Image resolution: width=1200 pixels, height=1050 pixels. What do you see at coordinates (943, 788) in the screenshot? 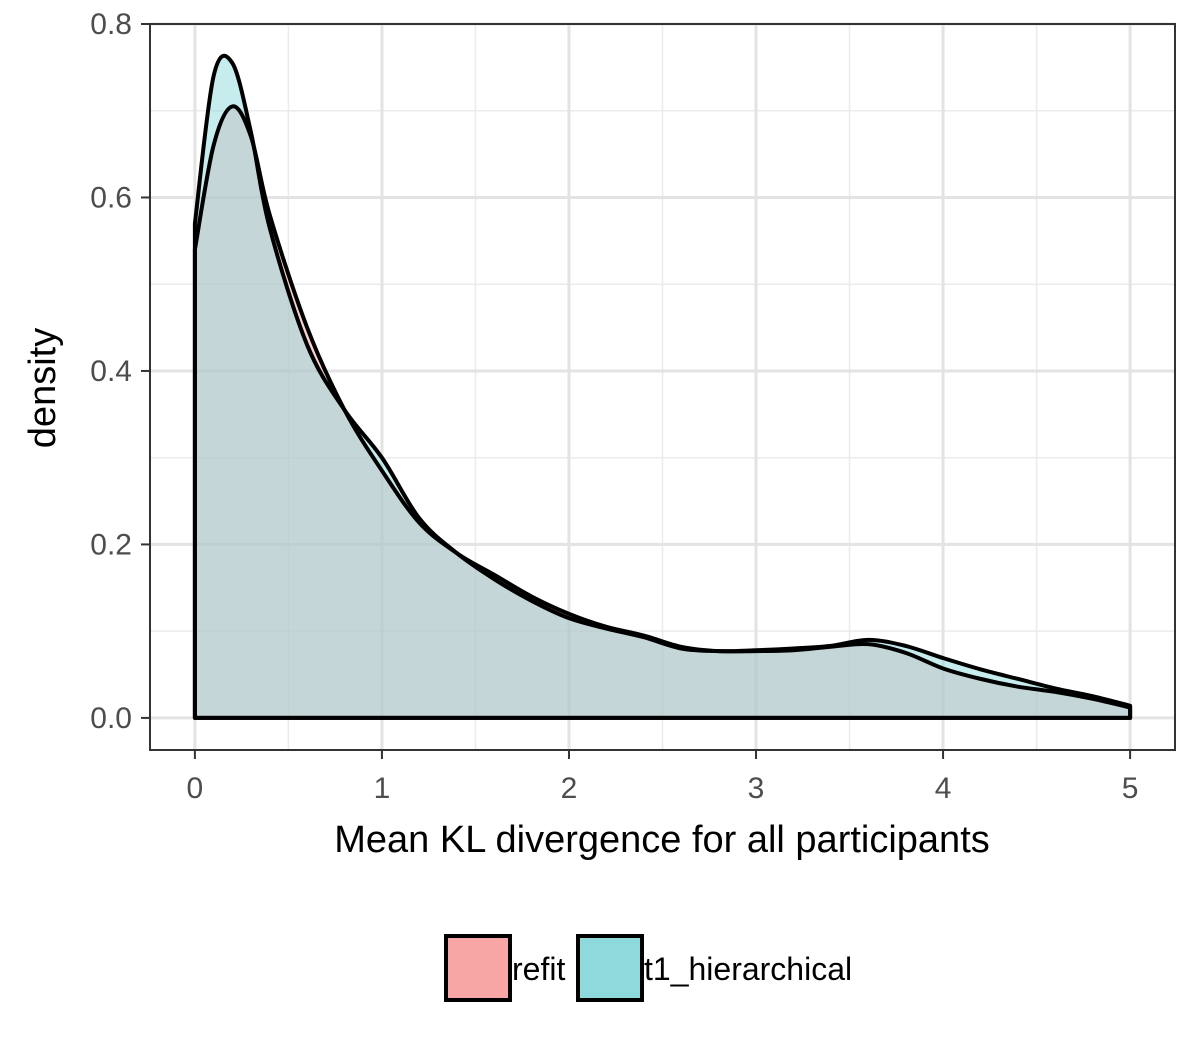
I see `x-tick-label: 4` at bounding box center [943, 788].